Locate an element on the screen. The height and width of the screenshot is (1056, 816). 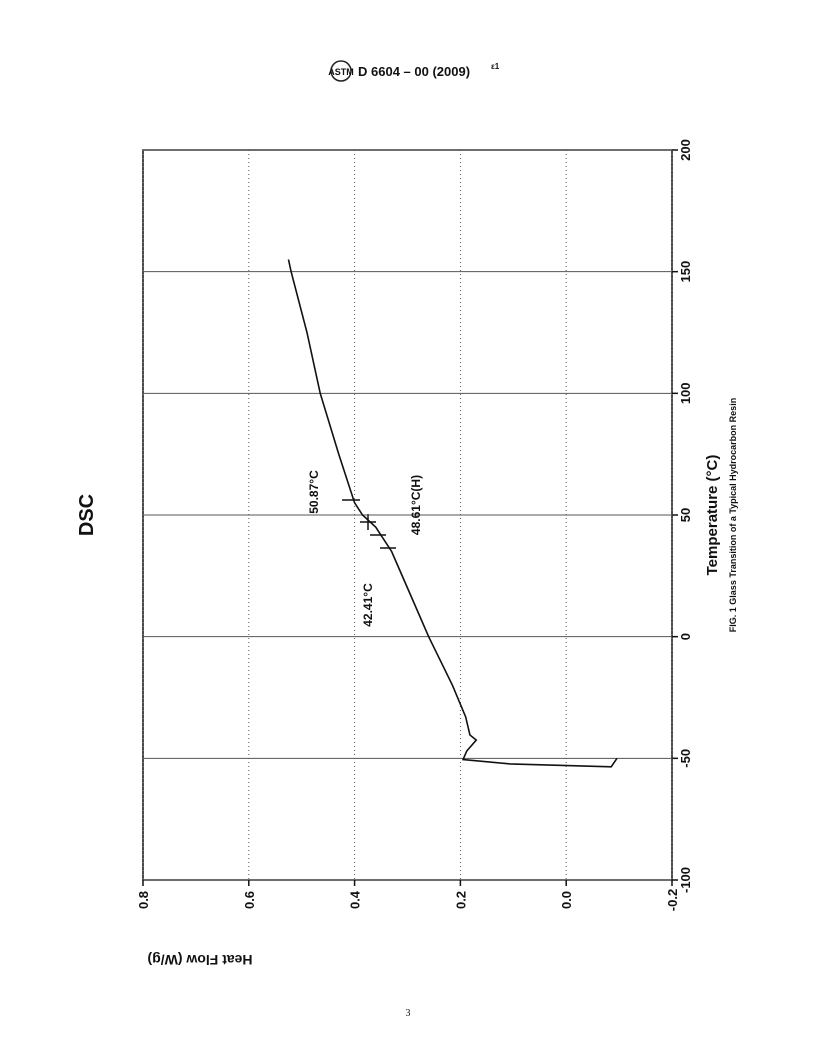
y-tick-label: 0.8 is located at coordinates (143, 900).